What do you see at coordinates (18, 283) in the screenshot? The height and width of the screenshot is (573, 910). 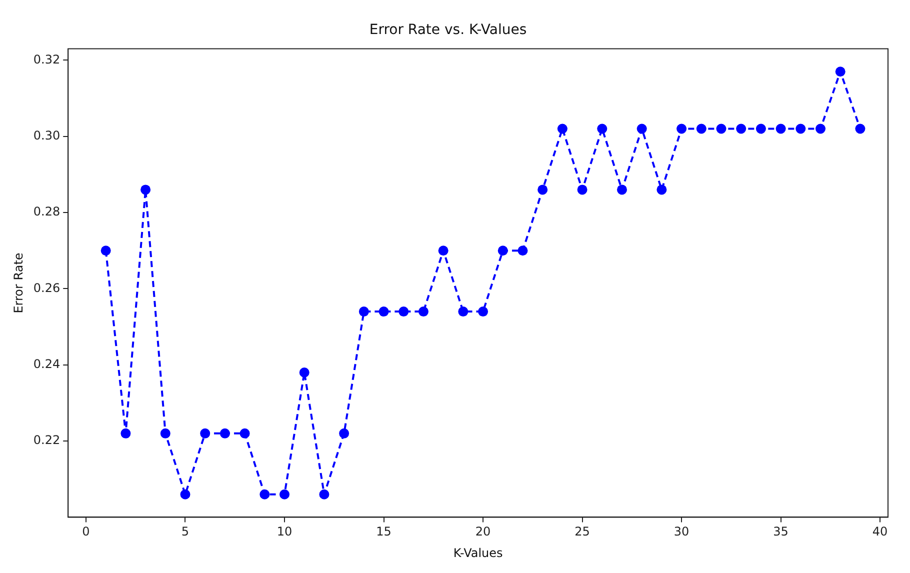 I see `y-axis-title: Error Rate` at bounding box center [18, 283].